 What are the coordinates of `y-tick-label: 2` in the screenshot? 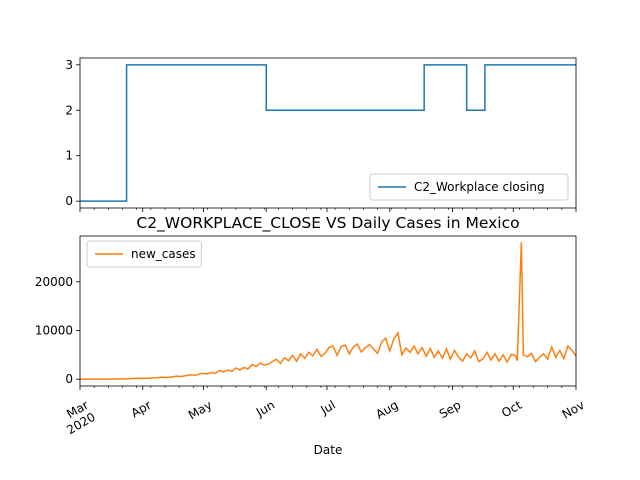 It's located at (69, 110).